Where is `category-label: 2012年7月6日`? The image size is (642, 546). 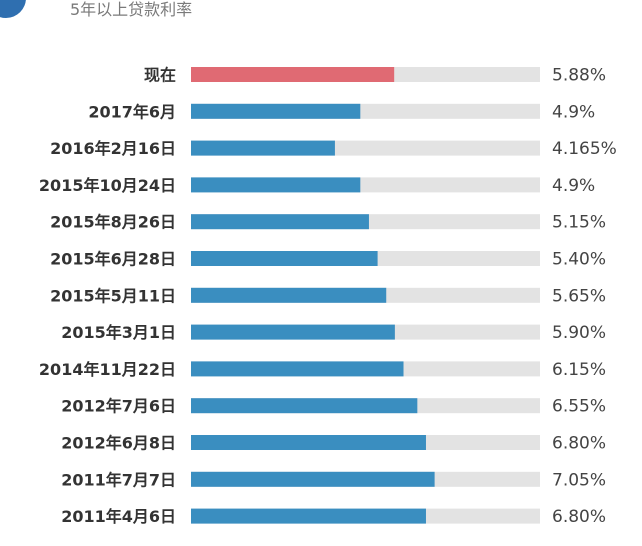 category-label: 2012年7月6日 is located at coordinates (118, 406).